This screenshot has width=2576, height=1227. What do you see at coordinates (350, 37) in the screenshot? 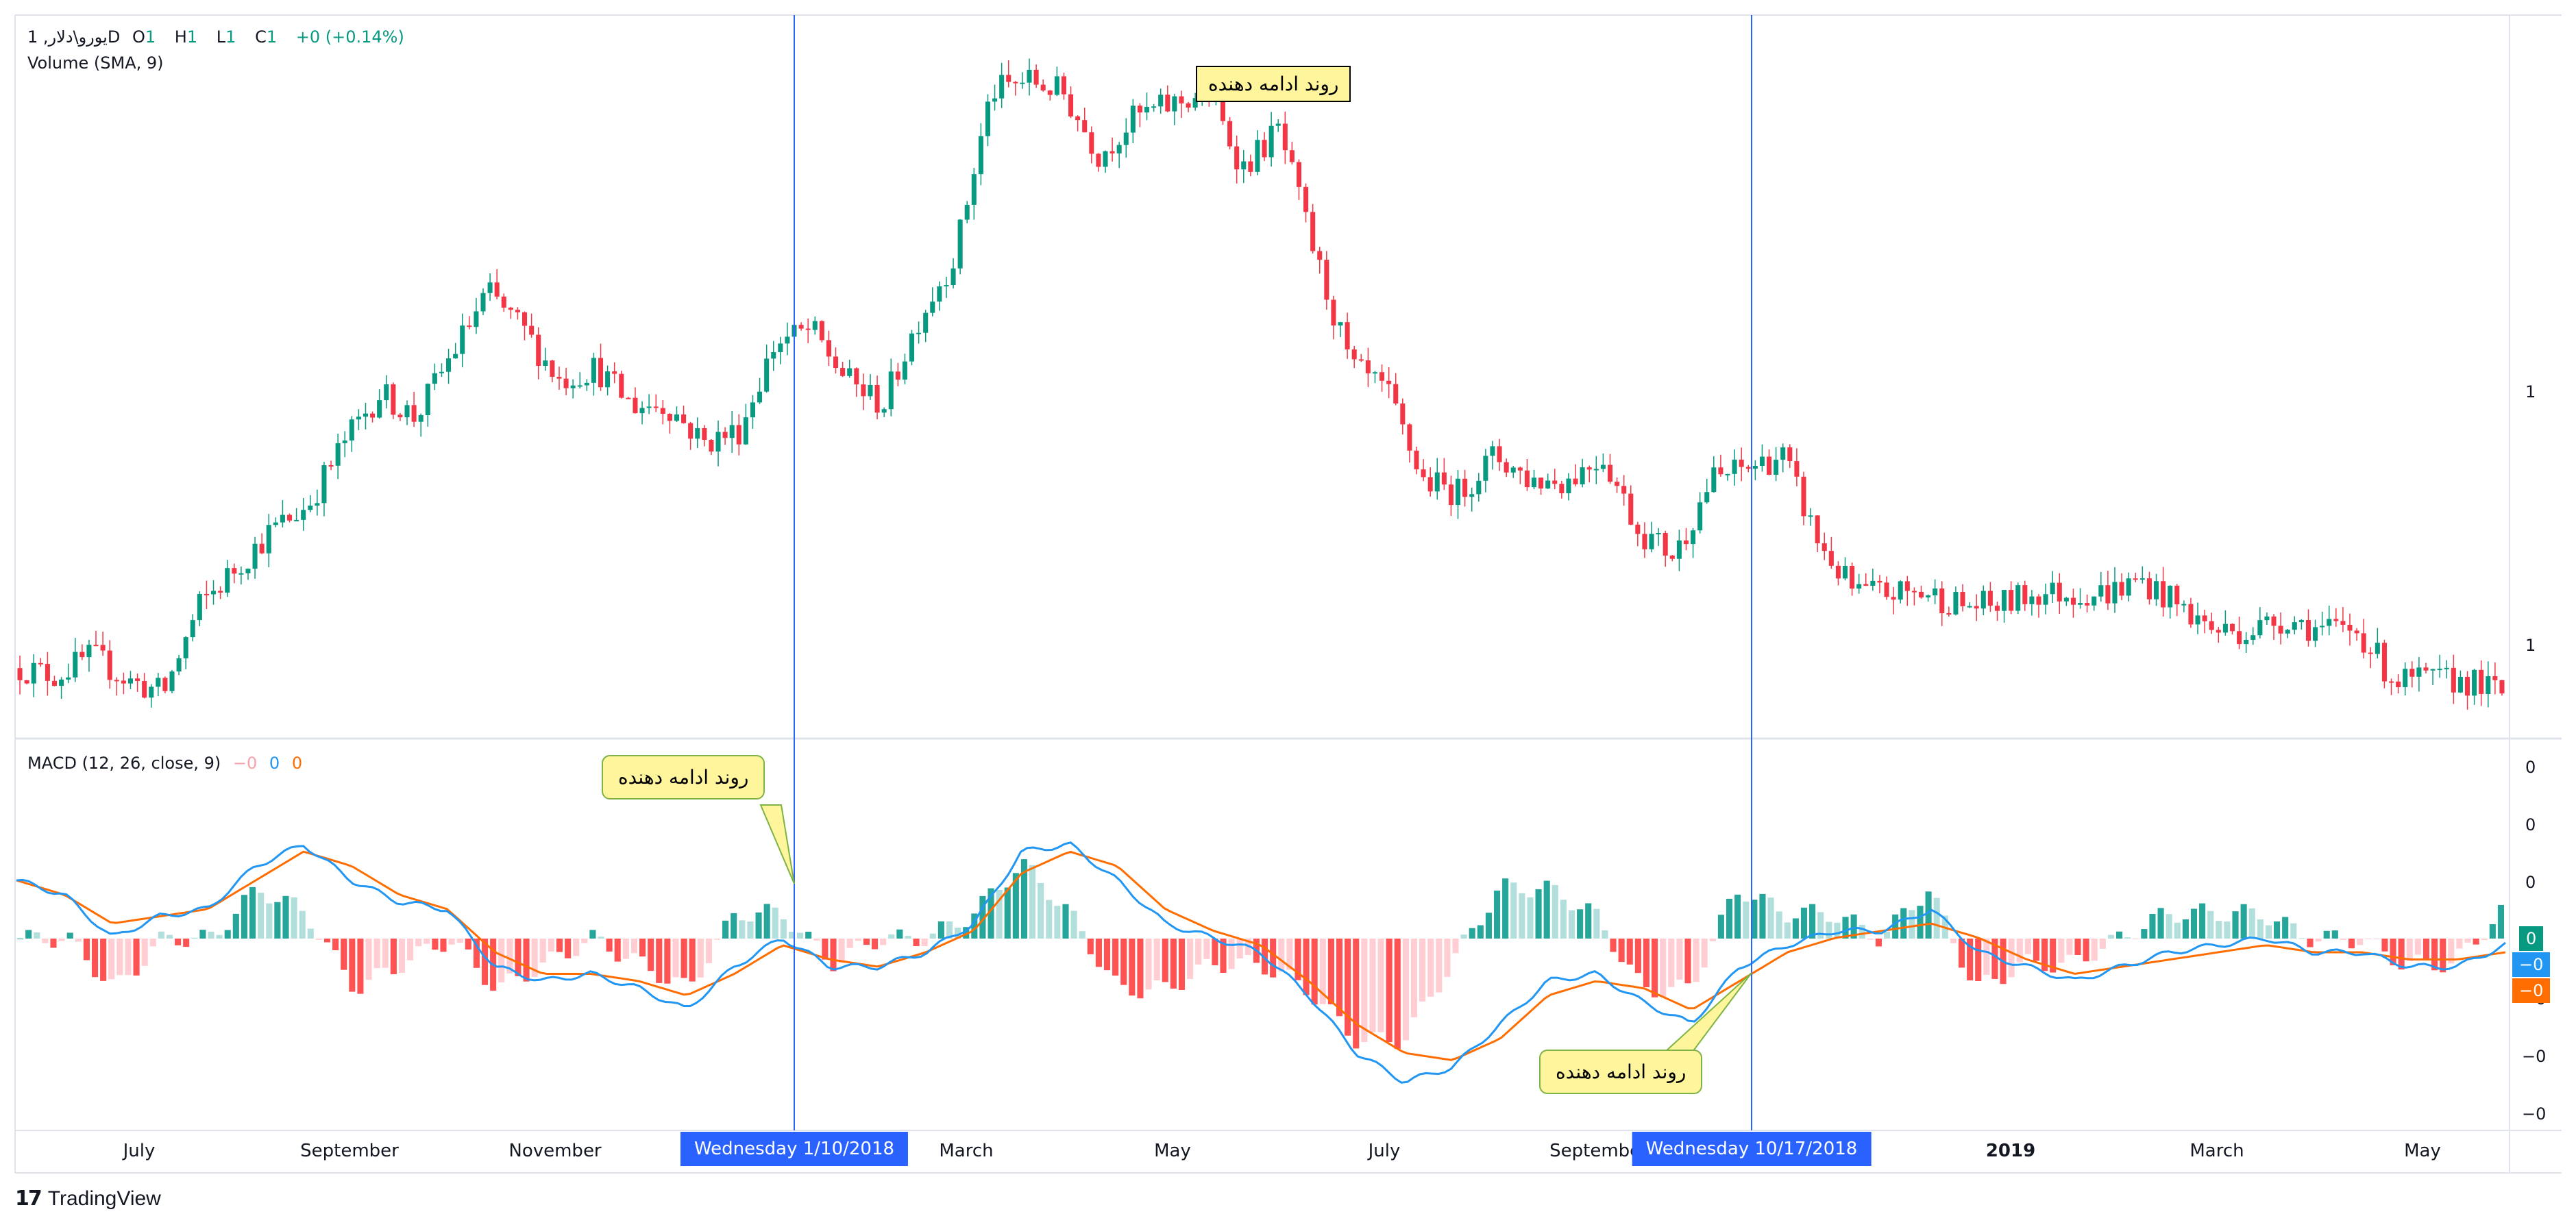
I see `price-change: +0 (+0.14%)` at bounding box center [350, 37].